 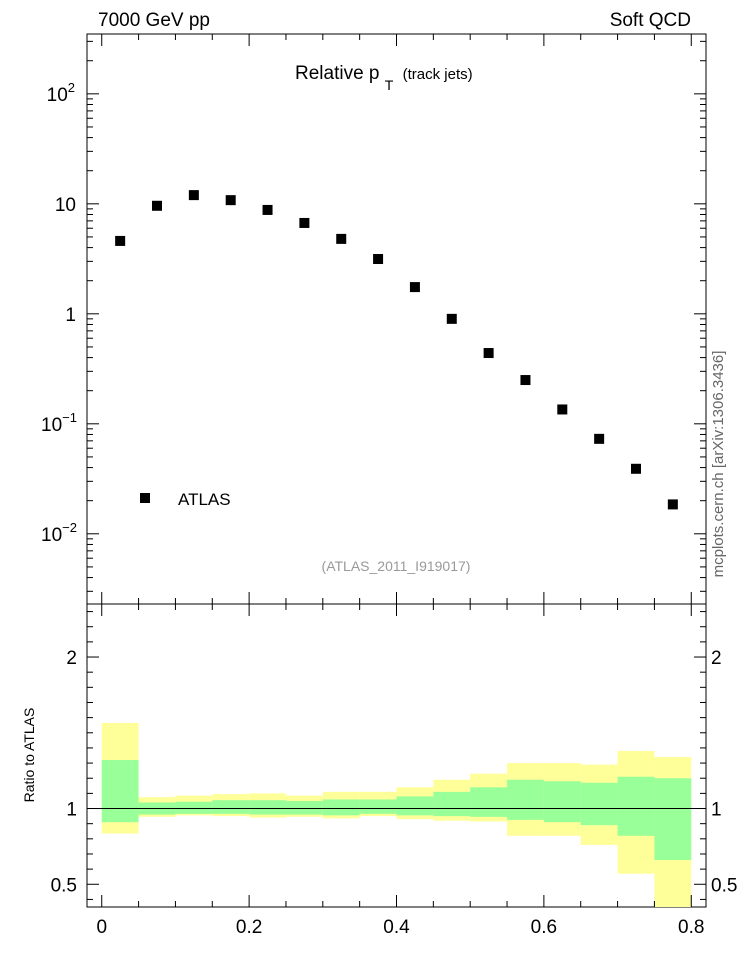 What do you see at coordinates (716, 810) in the screenshot?
I see `ratio-y-tick-label-right: 1` at bounding box center [716, 810].